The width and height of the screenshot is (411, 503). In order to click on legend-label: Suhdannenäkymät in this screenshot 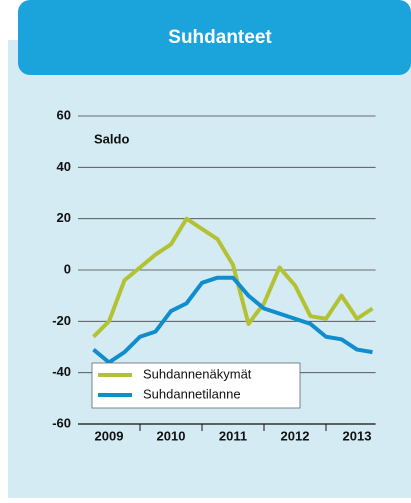, I will do `click(197, 373)`.